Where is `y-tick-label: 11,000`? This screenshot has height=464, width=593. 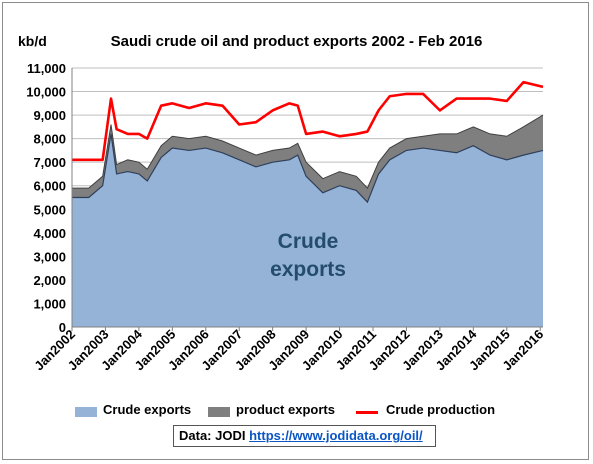
y-tick-label: 11,000 is located at coordinates (46, 68).